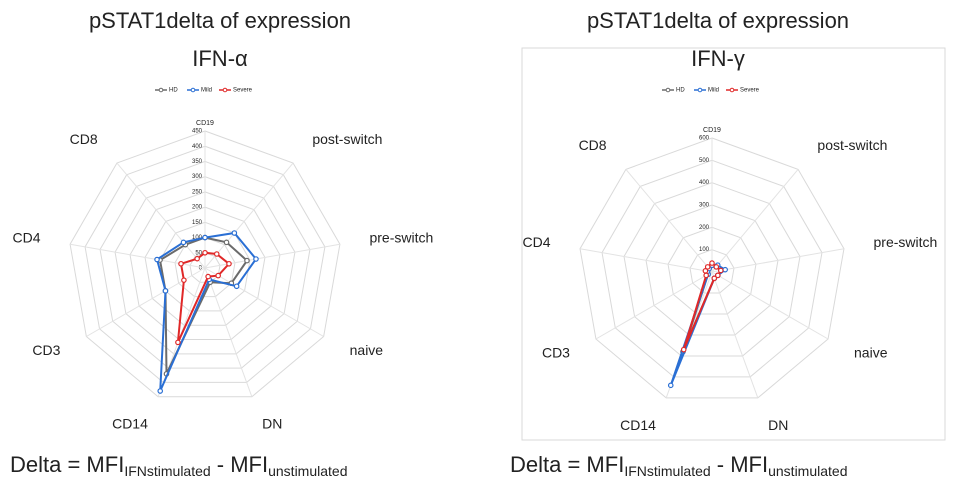 The image size is (953, 487). I want to click on r-tick-label: 500, so click(704, 161).